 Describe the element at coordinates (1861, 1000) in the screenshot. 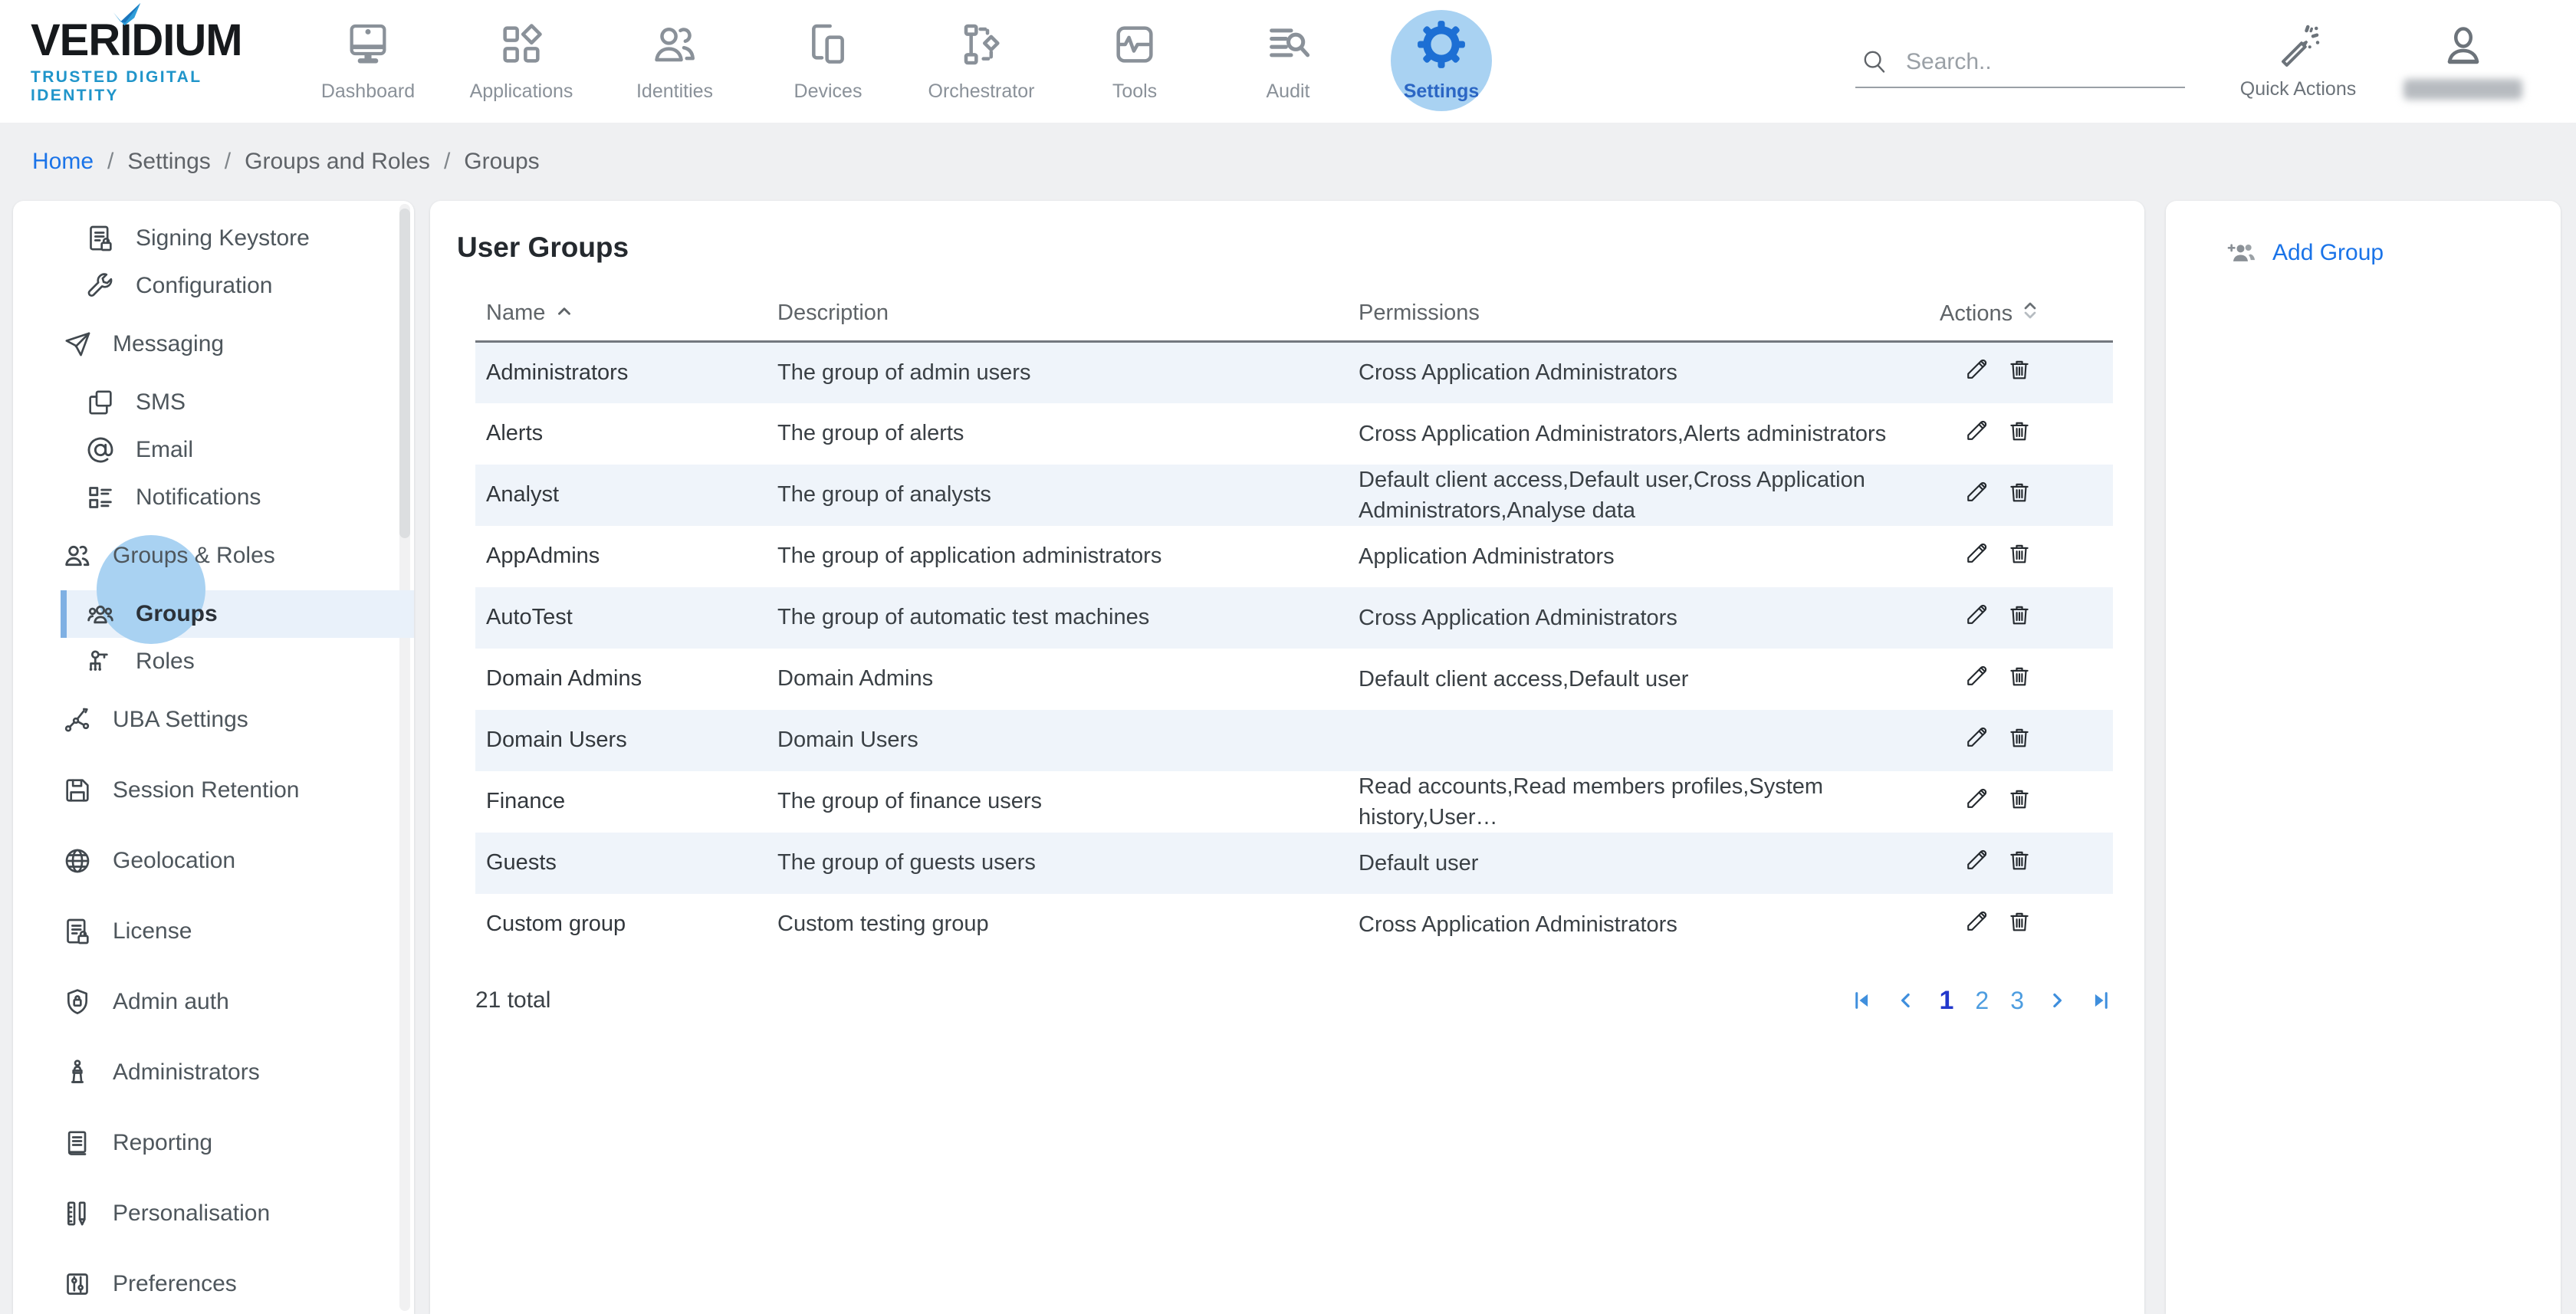

I see `first-page-button` at that location.